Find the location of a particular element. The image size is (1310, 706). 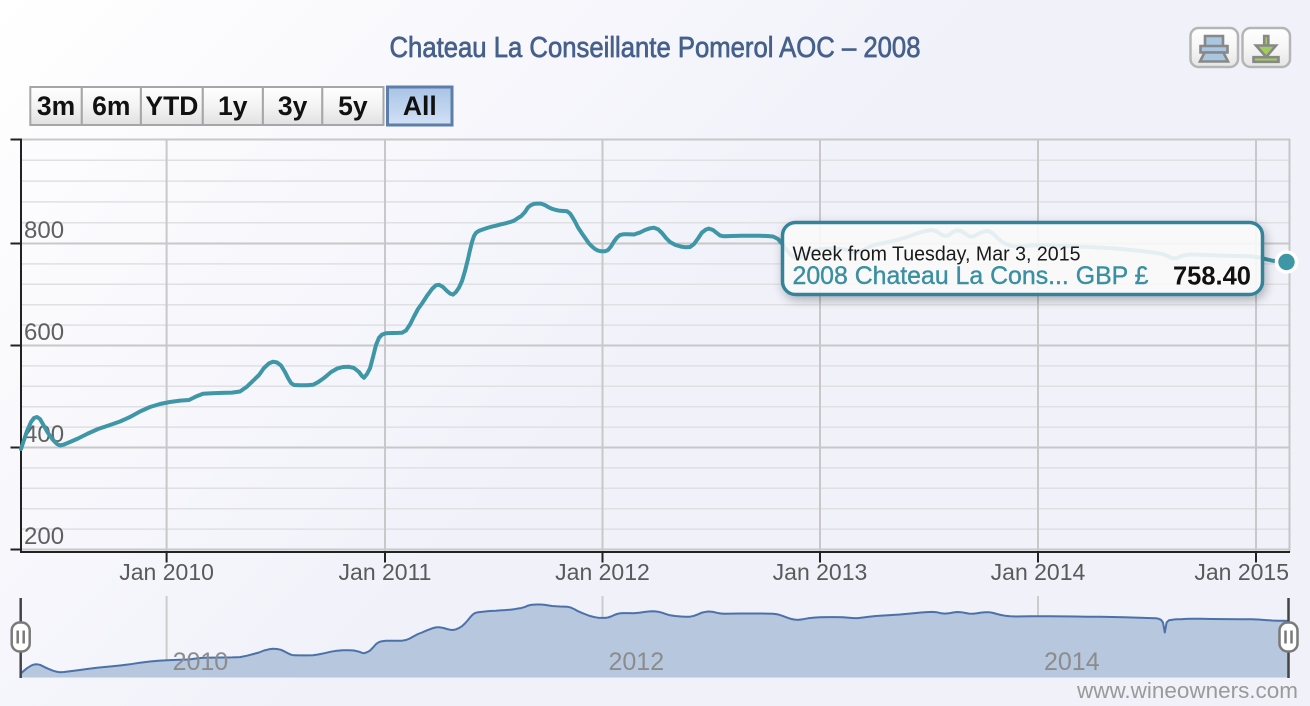

svg-text: 3m is located at coordinates (56, 106).